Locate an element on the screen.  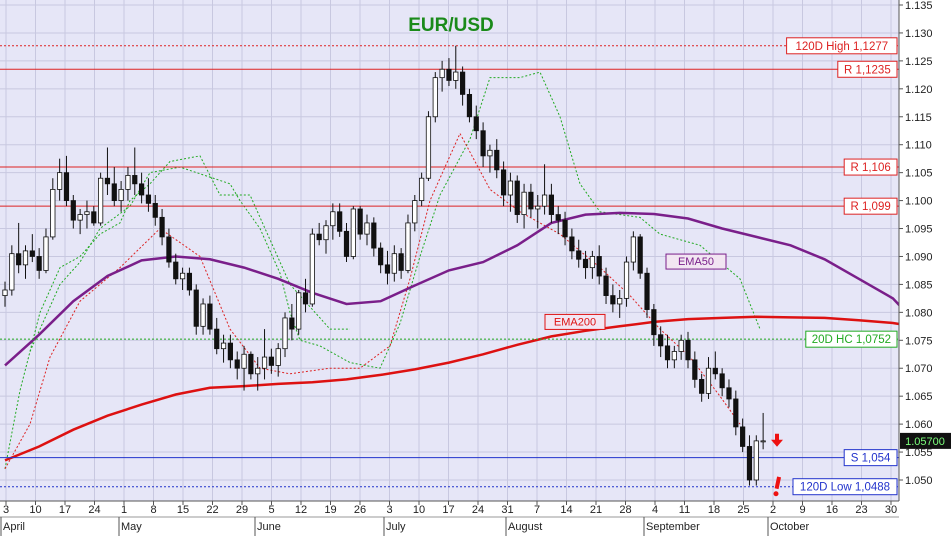
x-tick-label: 29 is located at coordinates (242, 510).